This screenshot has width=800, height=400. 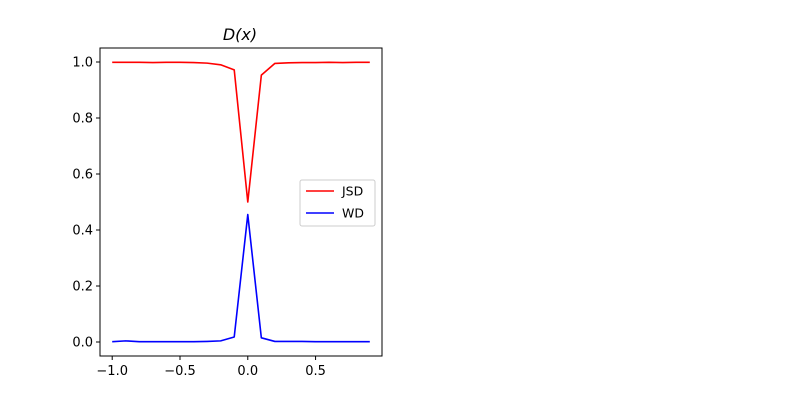 What do you see at coordinates (211, 367) in the screenshot?
I see `x-axis: −1.0 −0.5 0.0 0.5` at bounding box center [211, 367].